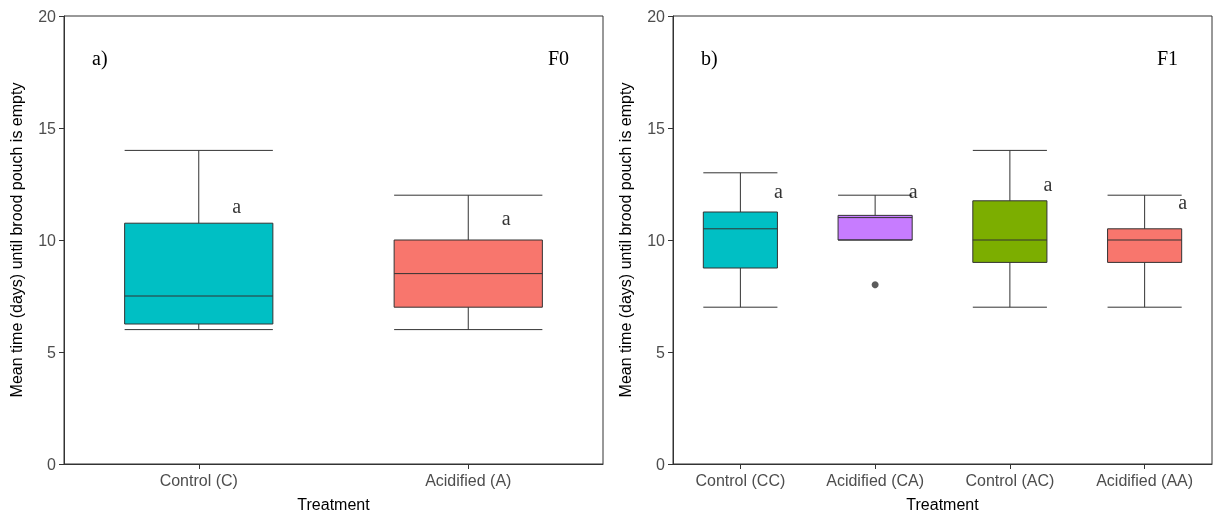  Describe the element at coordinates (558, 58) in the screenshot. I see `annotation: F0` at that location.